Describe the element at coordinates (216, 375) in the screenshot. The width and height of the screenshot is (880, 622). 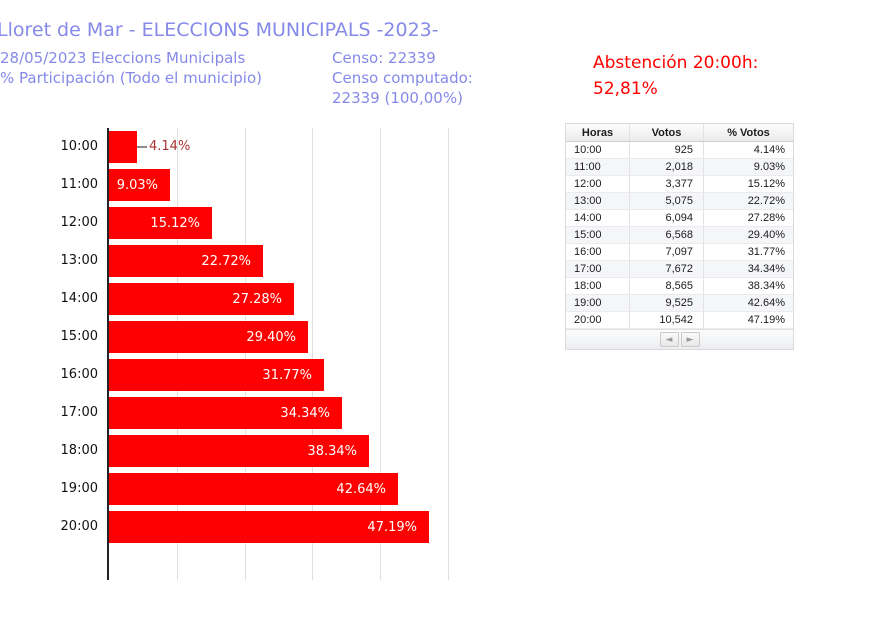
I see `participation-bar: 31.77%` at that location.